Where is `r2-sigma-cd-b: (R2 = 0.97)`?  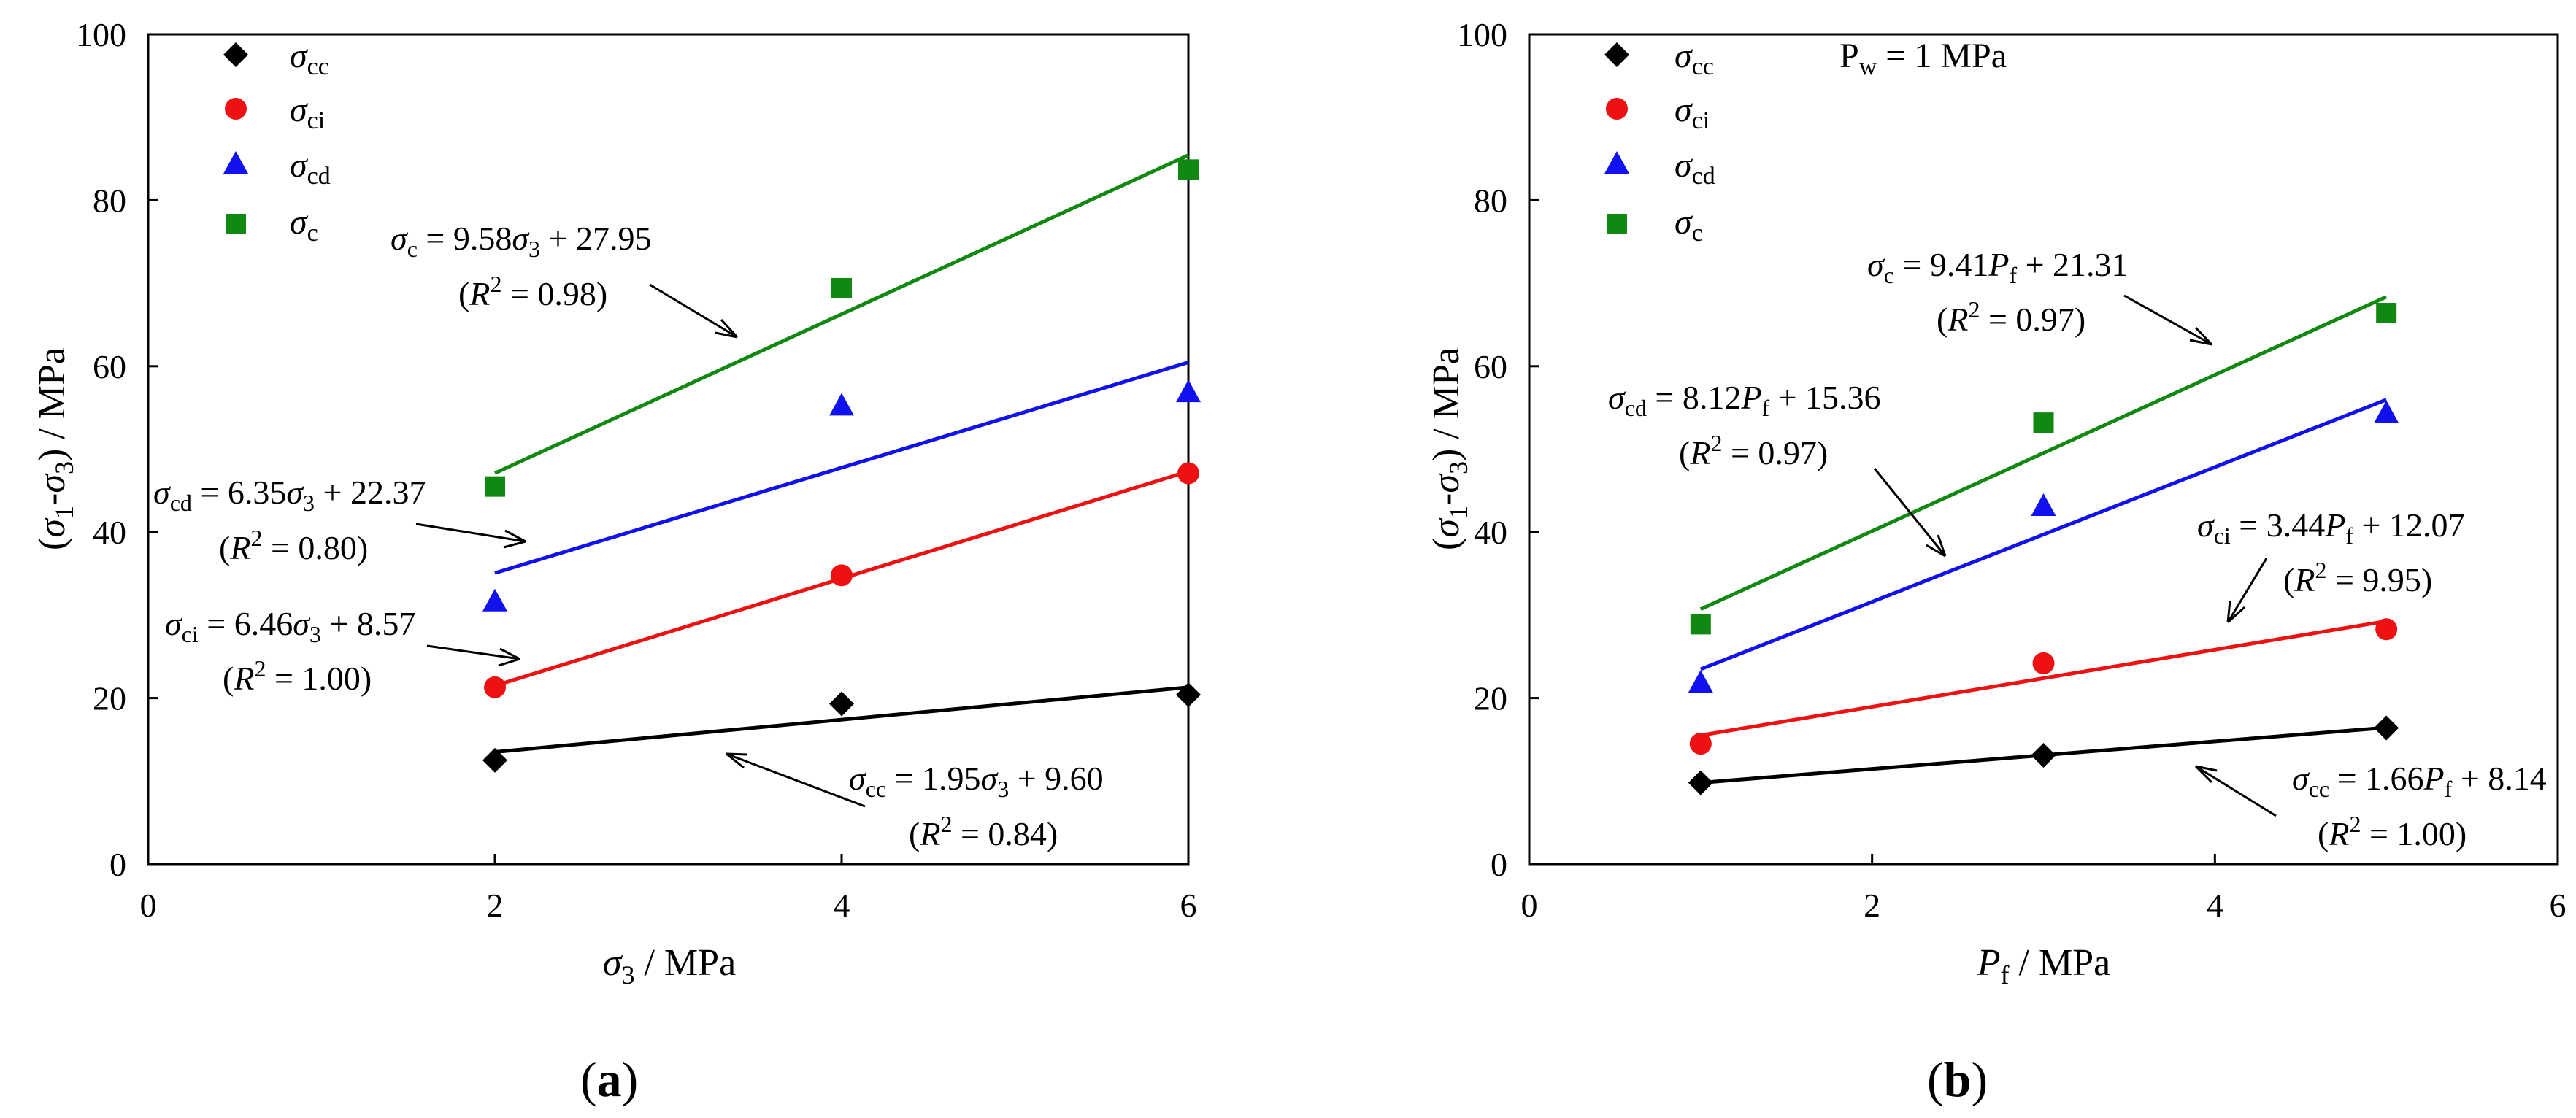
r2-sigma-cd-b: (R2 = 0.97) is located at coordinates (1753, 451).